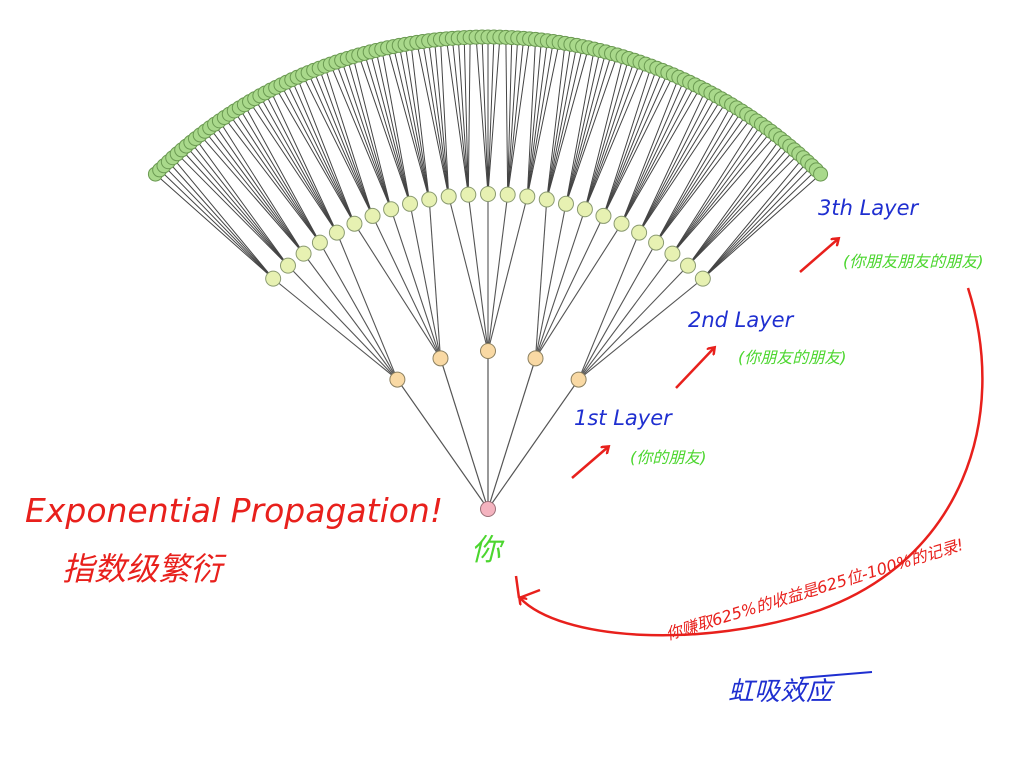 The image size is (1021, 758). I want to click on headline-chinese: 指数级繁衍, so click(144, 569).